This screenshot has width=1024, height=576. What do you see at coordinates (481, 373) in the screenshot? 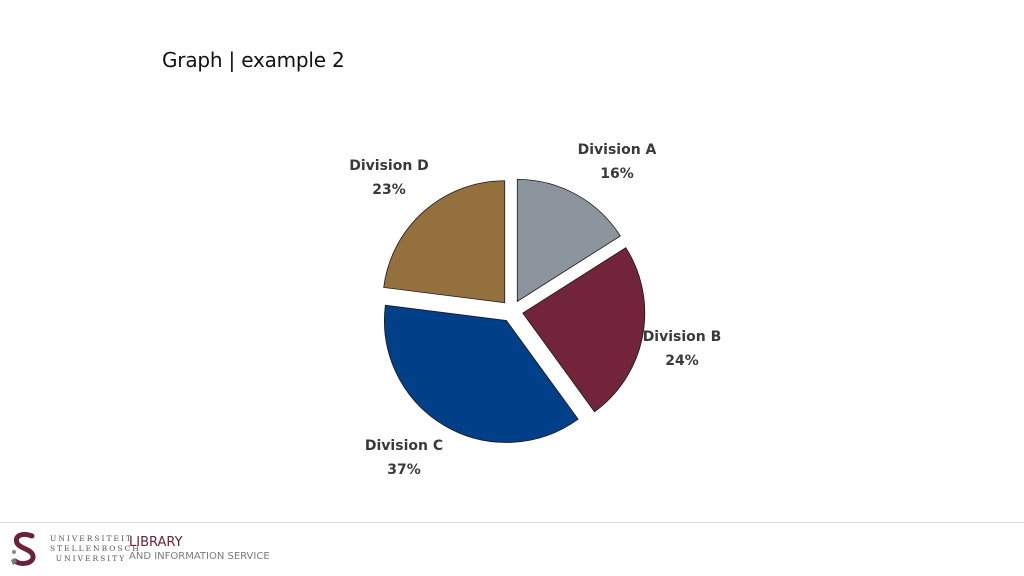
I see `pie-slice-division-c` at bounding box center [481, 373].